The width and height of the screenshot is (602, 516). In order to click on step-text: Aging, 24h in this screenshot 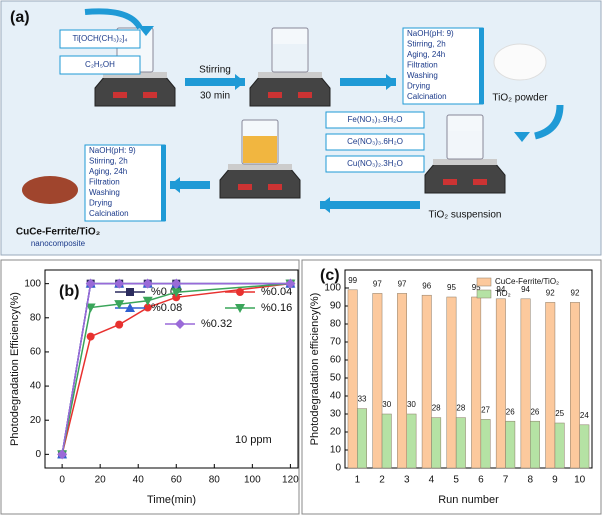, I will do `click(108, 171)`.